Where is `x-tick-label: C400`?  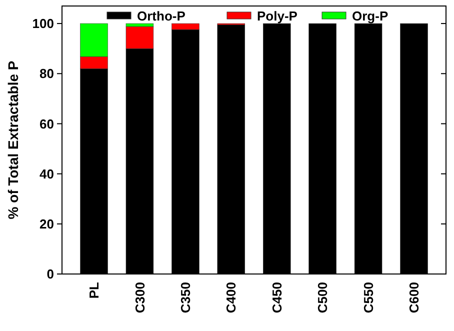 x-tick-label: C400 is located at coordinates (231, 298).